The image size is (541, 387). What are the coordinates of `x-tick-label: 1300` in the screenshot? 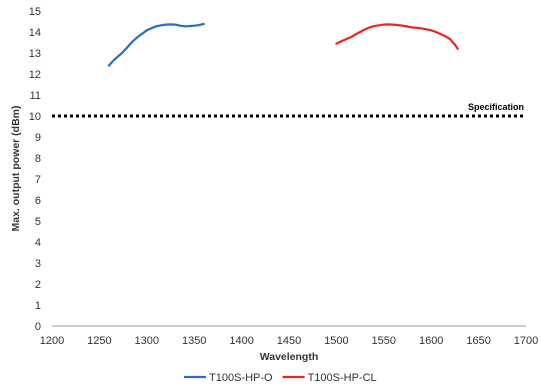 It's located at (147, 341).